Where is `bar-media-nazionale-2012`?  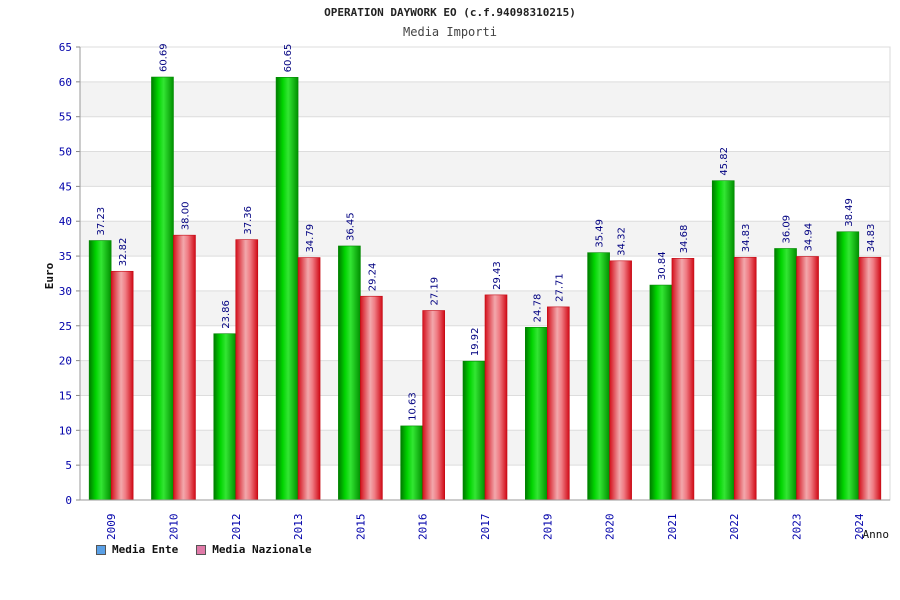 bar-media-nazionale-2012 is located at coordinates (247, 370).